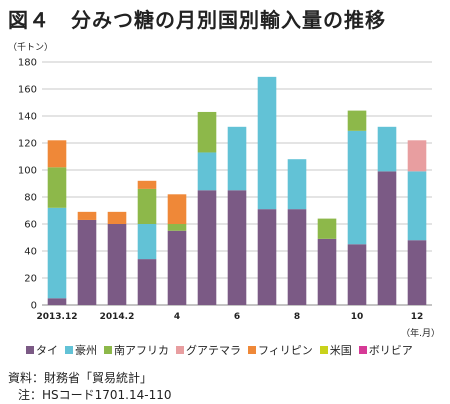 This screenshot has width=450, height=404. I want to click on x-tick-label: 12, so click(417, 317).